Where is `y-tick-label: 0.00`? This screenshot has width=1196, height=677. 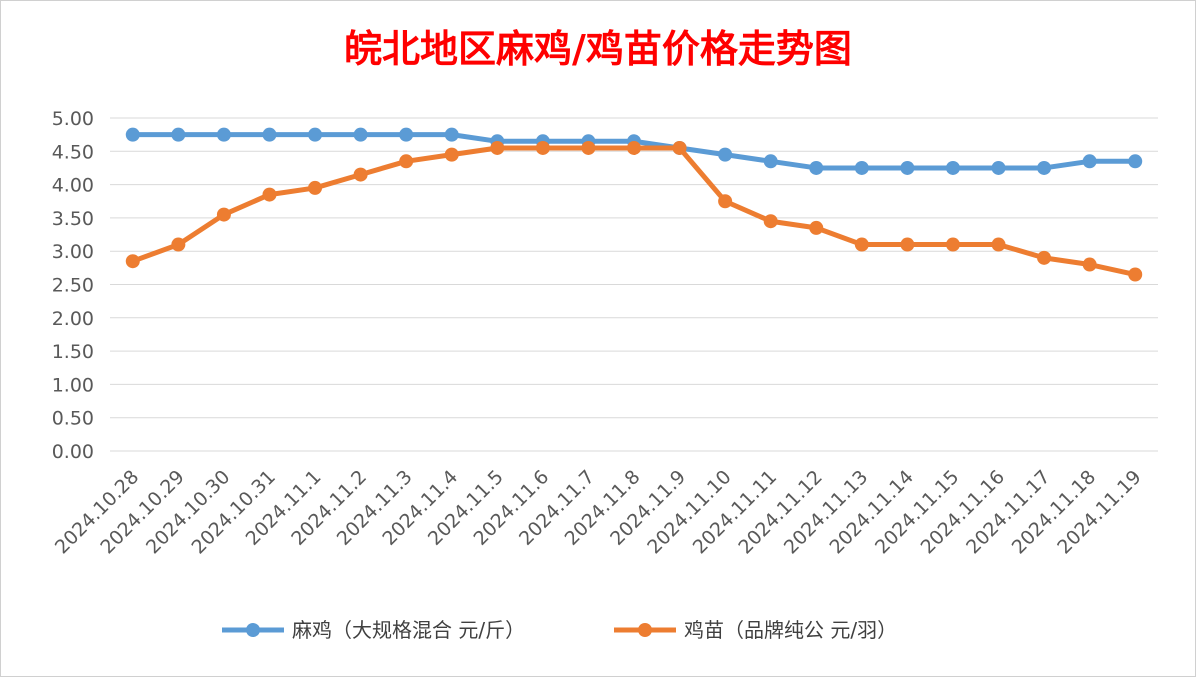 y-tick-label: 0.00 is located at coordinates (73, 452).